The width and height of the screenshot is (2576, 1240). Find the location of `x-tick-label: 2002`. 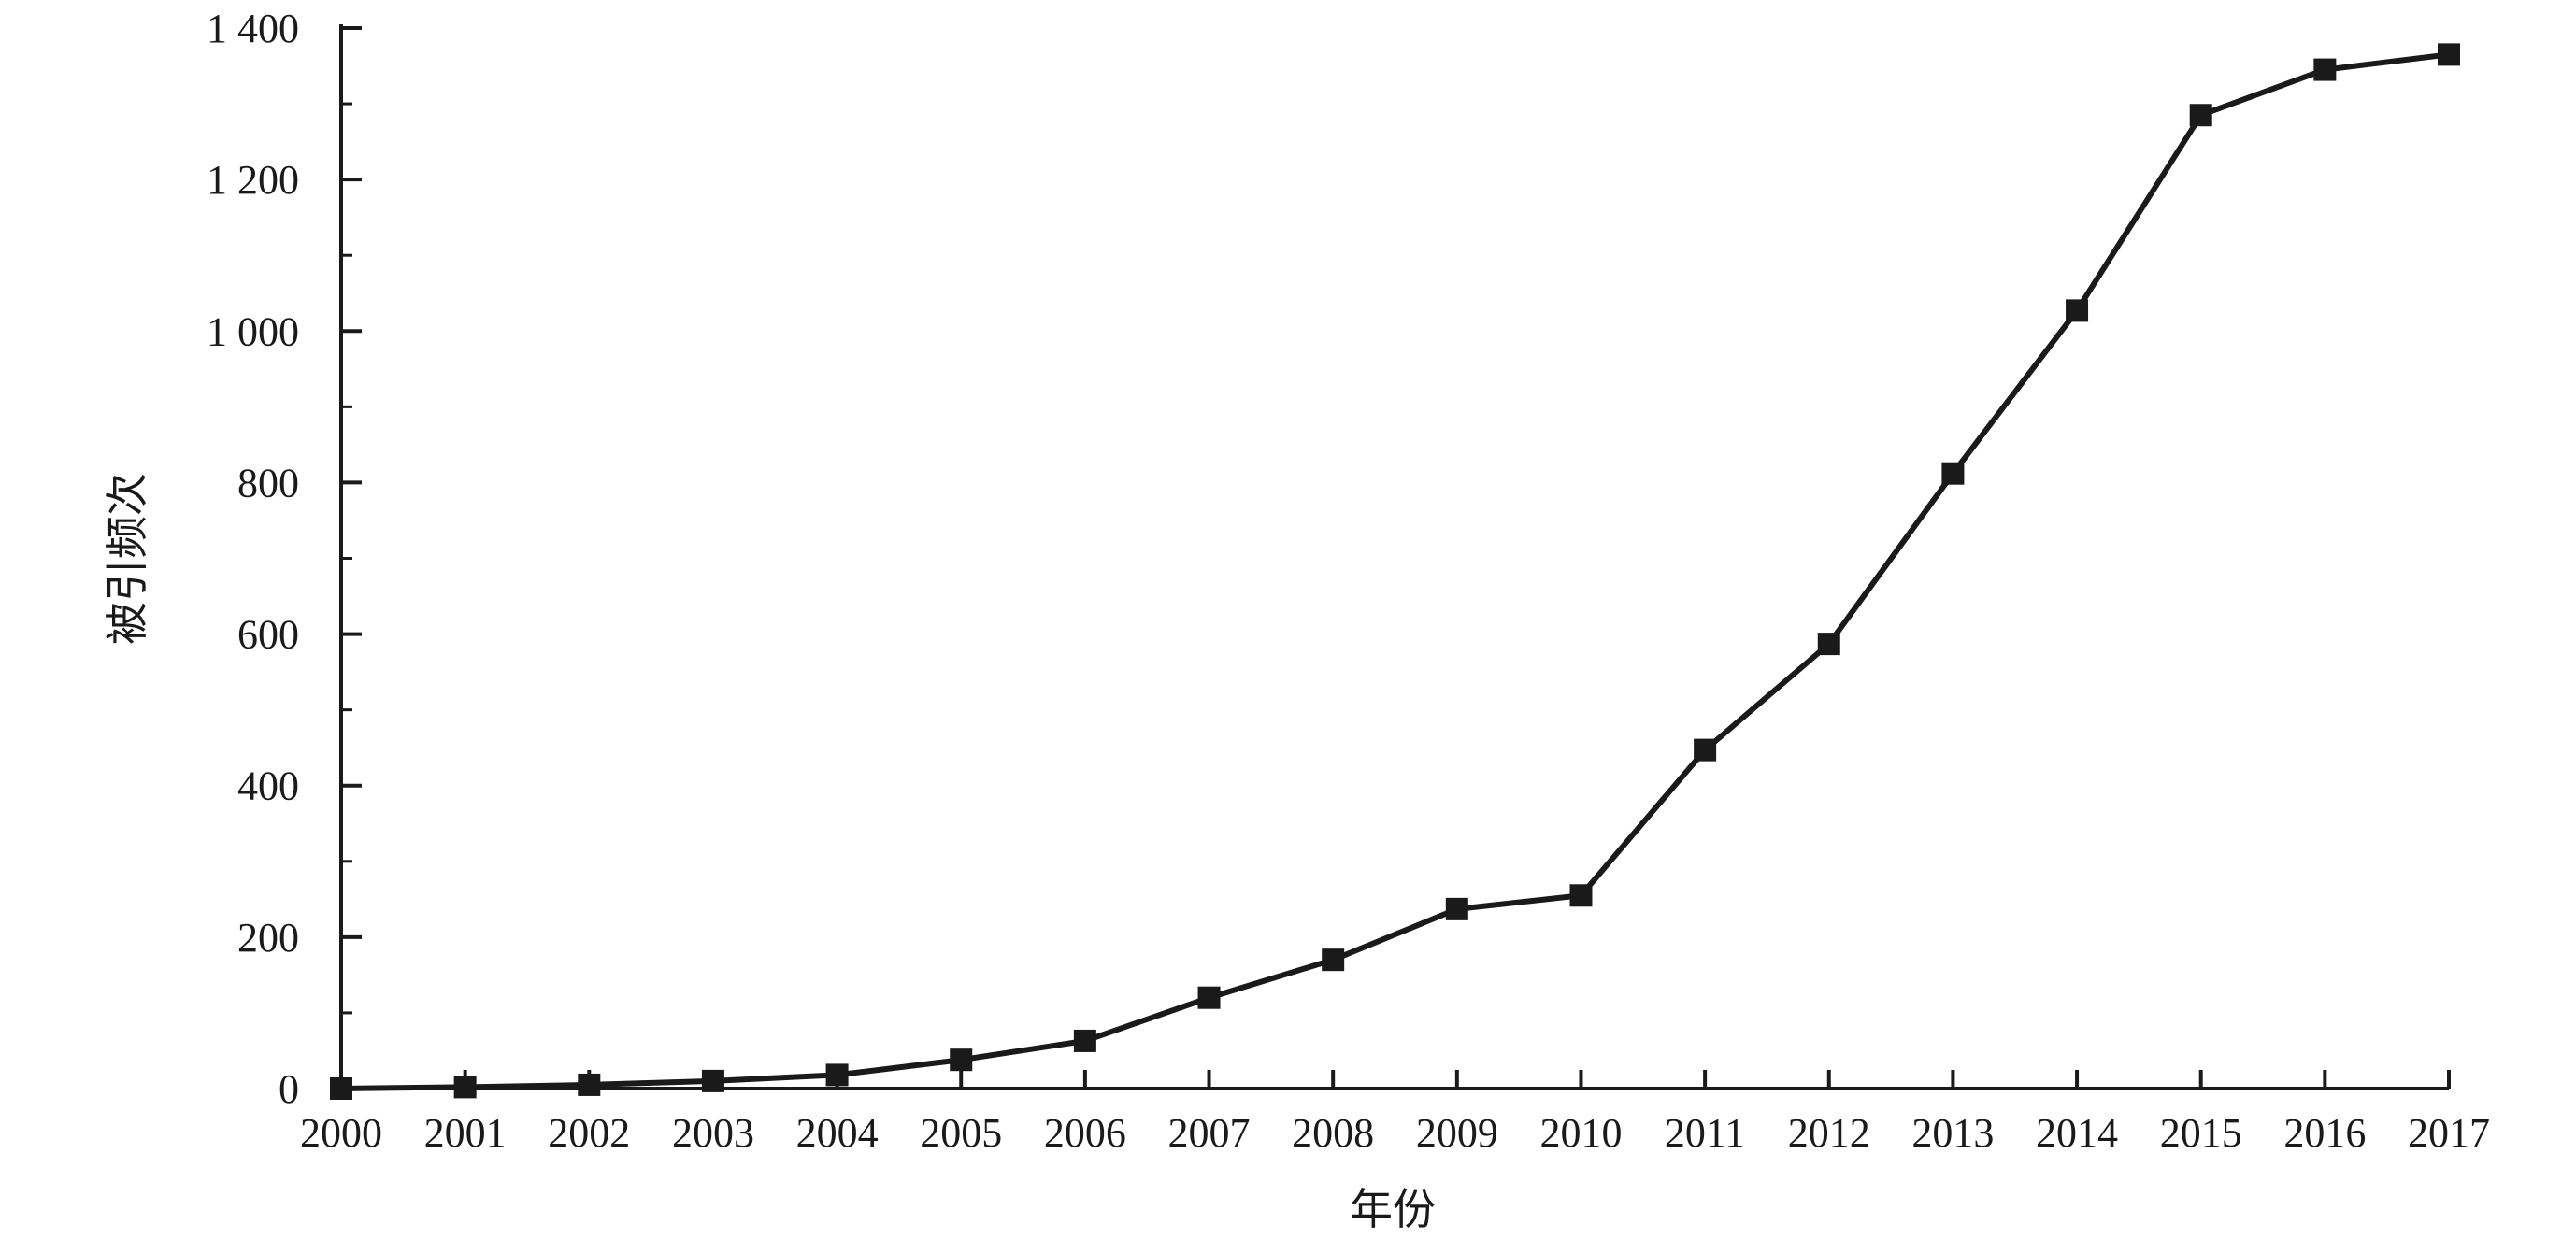

x-tick-label: 2002 is located at coordinates (589, 1133).